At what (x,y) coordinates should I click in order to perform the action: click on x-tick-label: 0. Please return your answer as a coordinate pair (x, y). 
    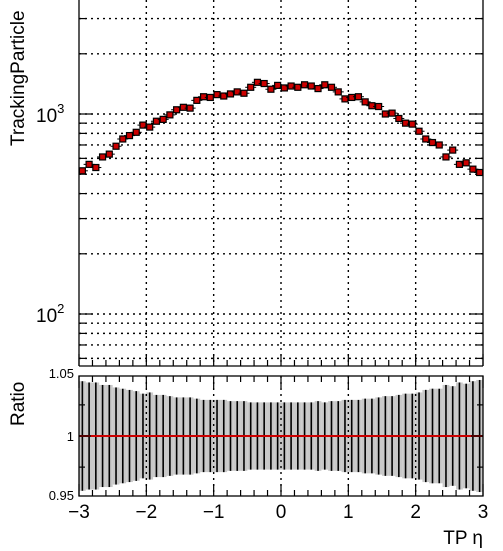
    Looking at the image, I should click on (281, 512).